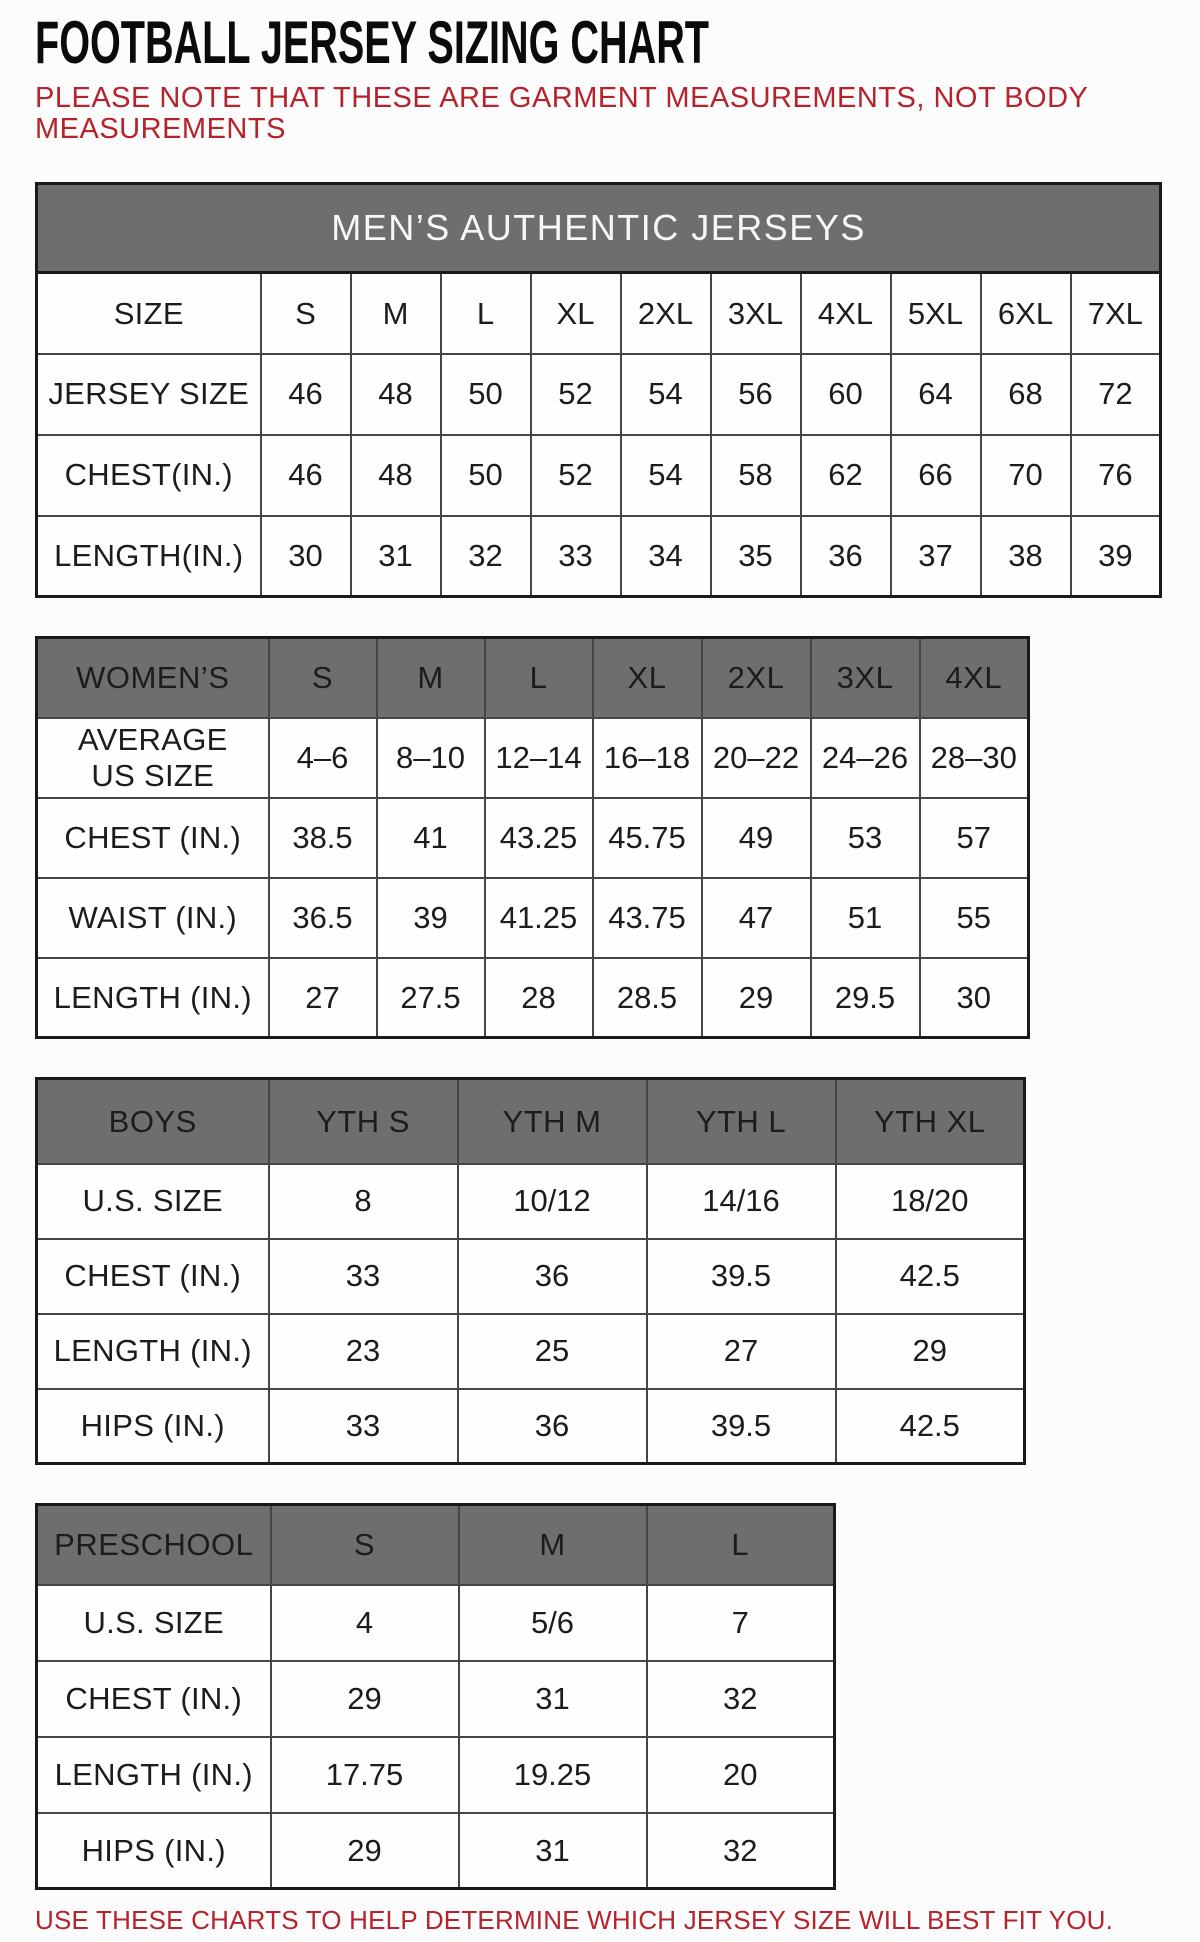  What do you see at coordinates (1115, 556) in the screenshot?
I see `mens-value-cell: 39` at bounding box center [1115, 556].